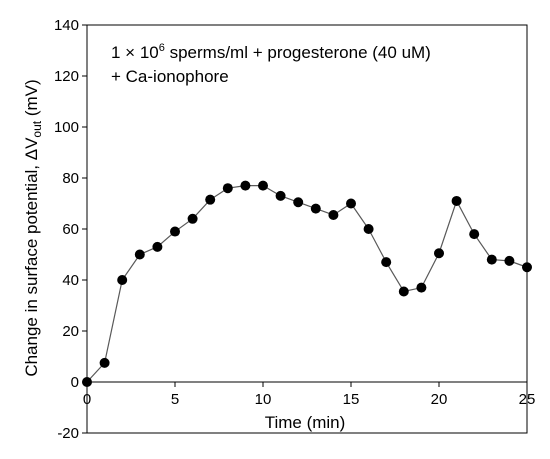  Describe the element at coordinates (351, 399) in the screenshot. I see `x-tick-label: 15` at that location.